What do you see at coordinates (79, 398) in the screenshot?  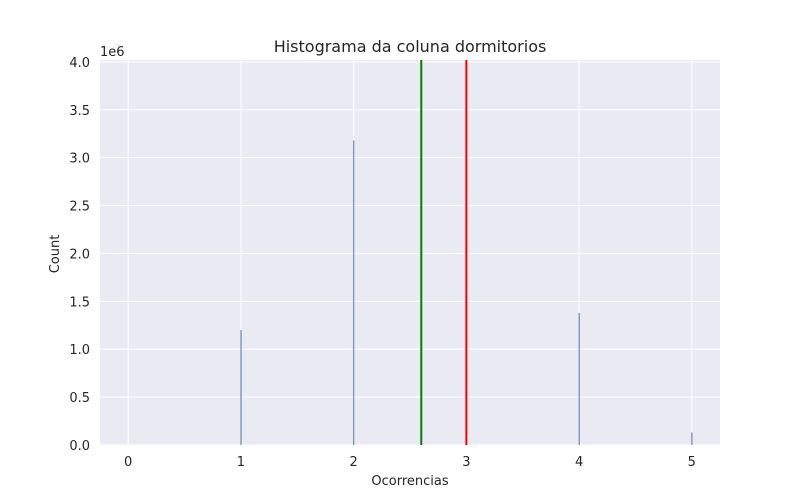 I see `y-tick-label: 0.5` at bounding box center [79, 398].